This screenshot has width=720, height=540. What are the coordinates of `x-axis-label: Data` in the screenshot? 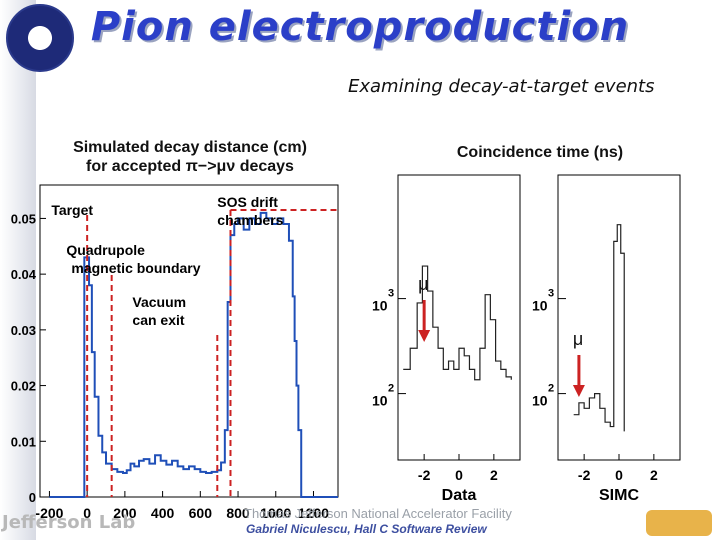 It's located at (459, 495).